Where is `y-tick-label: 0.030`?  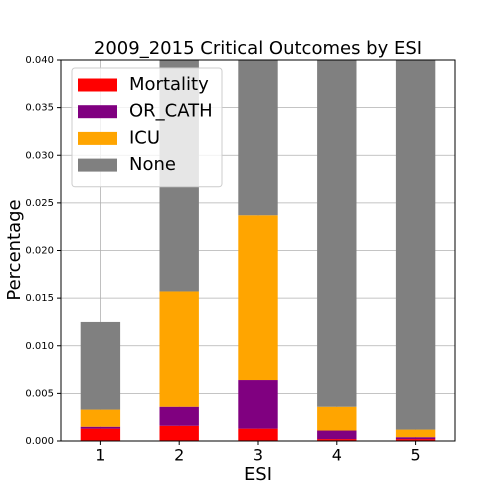
y-tick-label: 0.030 is located at coordinates (39, 155).